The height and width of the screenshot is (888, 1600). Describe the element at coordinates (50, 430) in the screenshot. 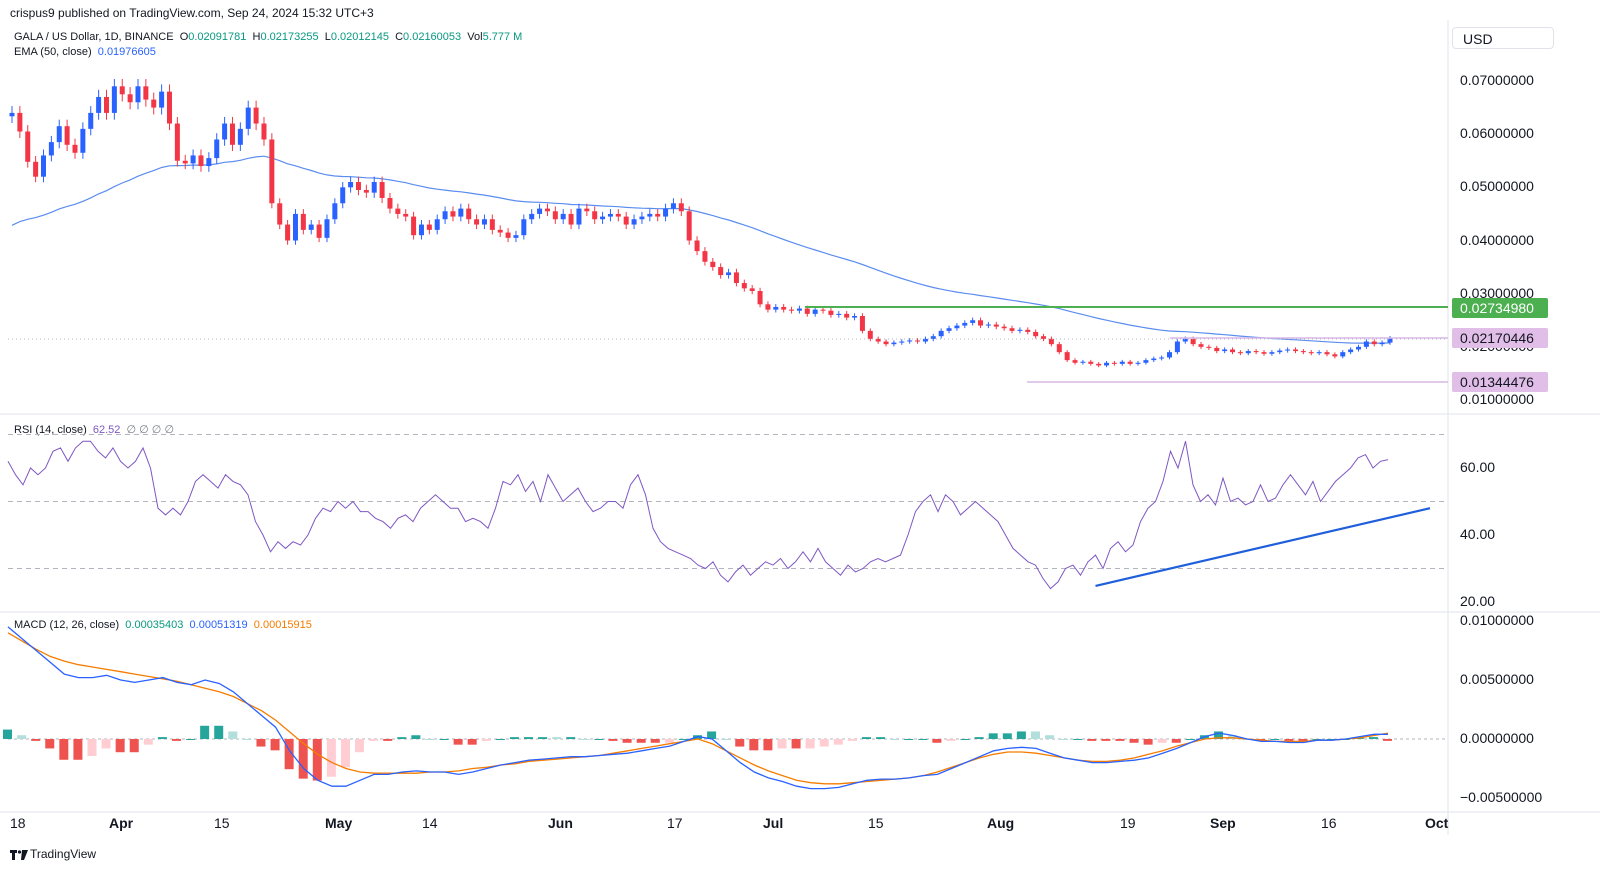

I see `rsi-label: RSI (14, close)` at that location.